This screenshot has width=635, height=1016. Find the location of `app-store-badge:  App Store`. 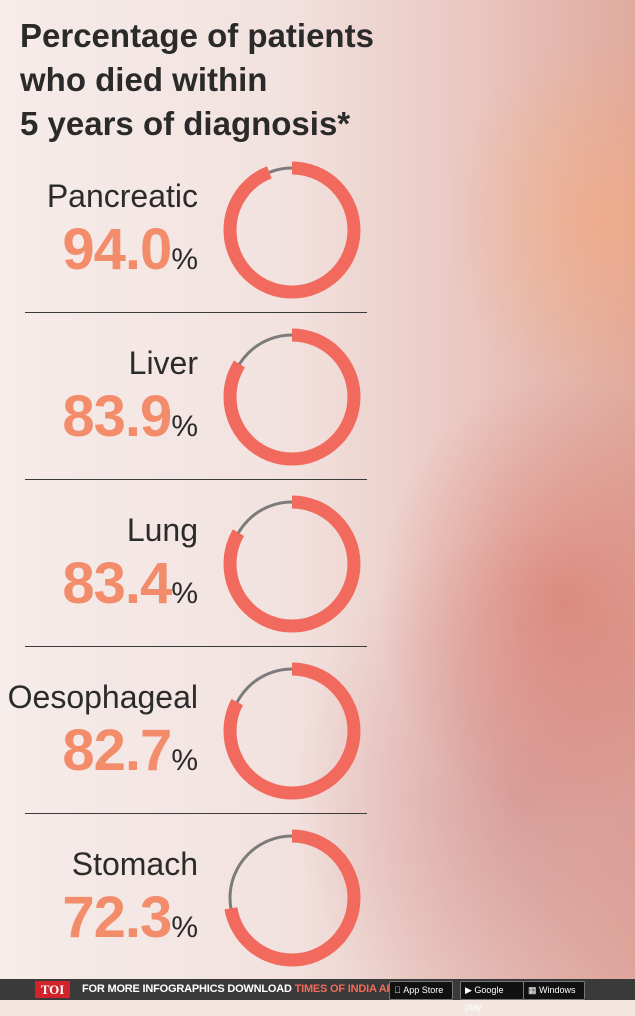

app-store-badge:  App Store is located at coordinates (421, 990).